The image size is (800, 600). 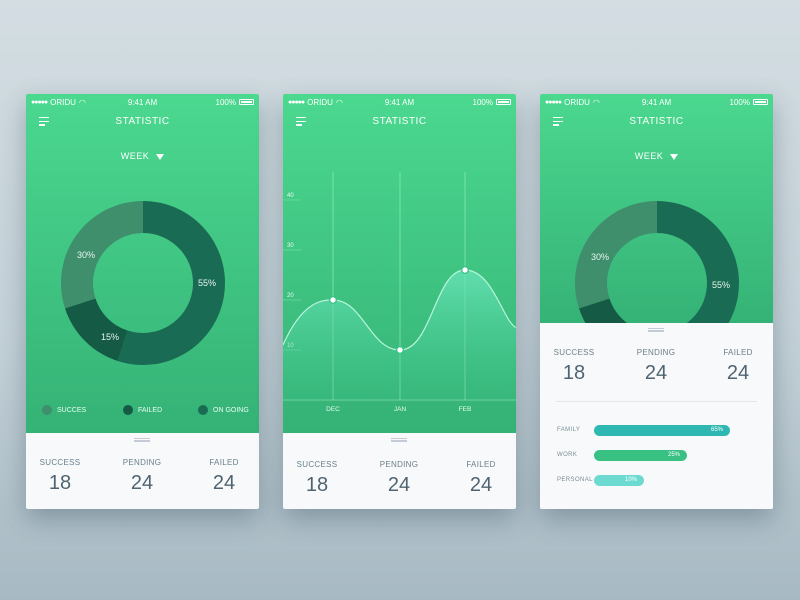 I want to click on bar-label: PERSONAL, so click(x=575, y=480).